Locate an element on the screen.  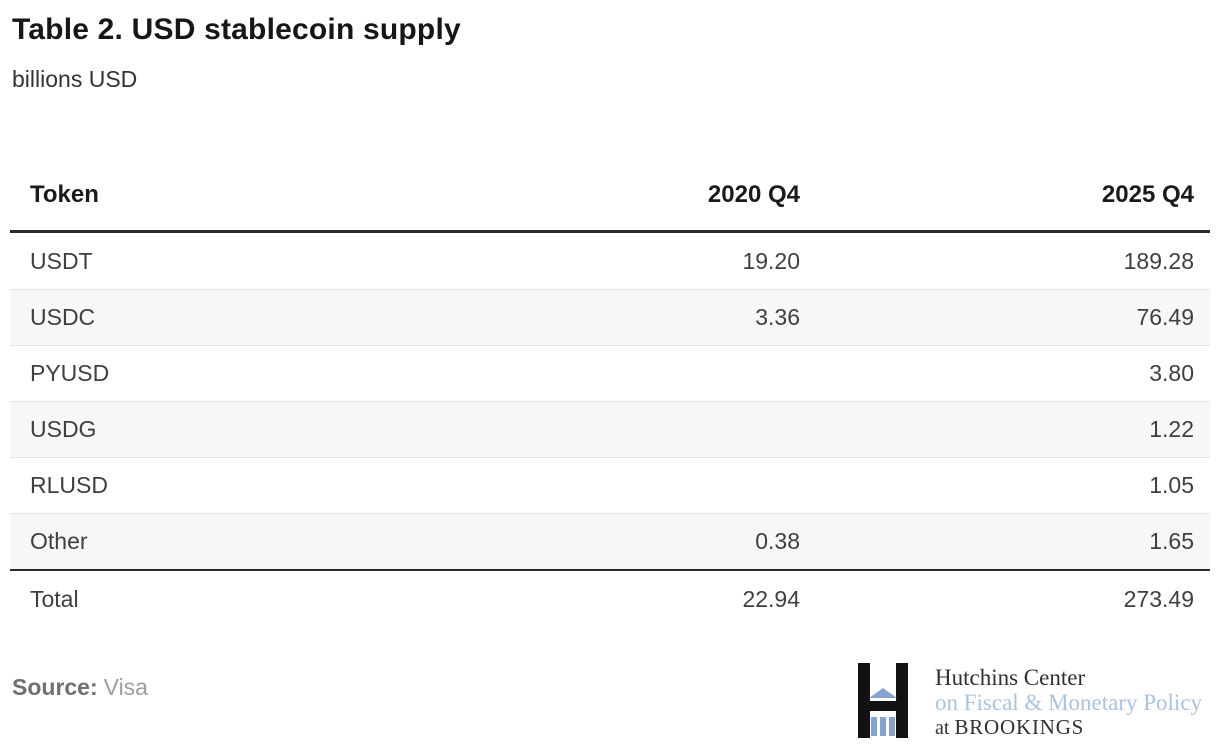
value-2025-cell: 1.22 is located at coordinates (1171, 429).